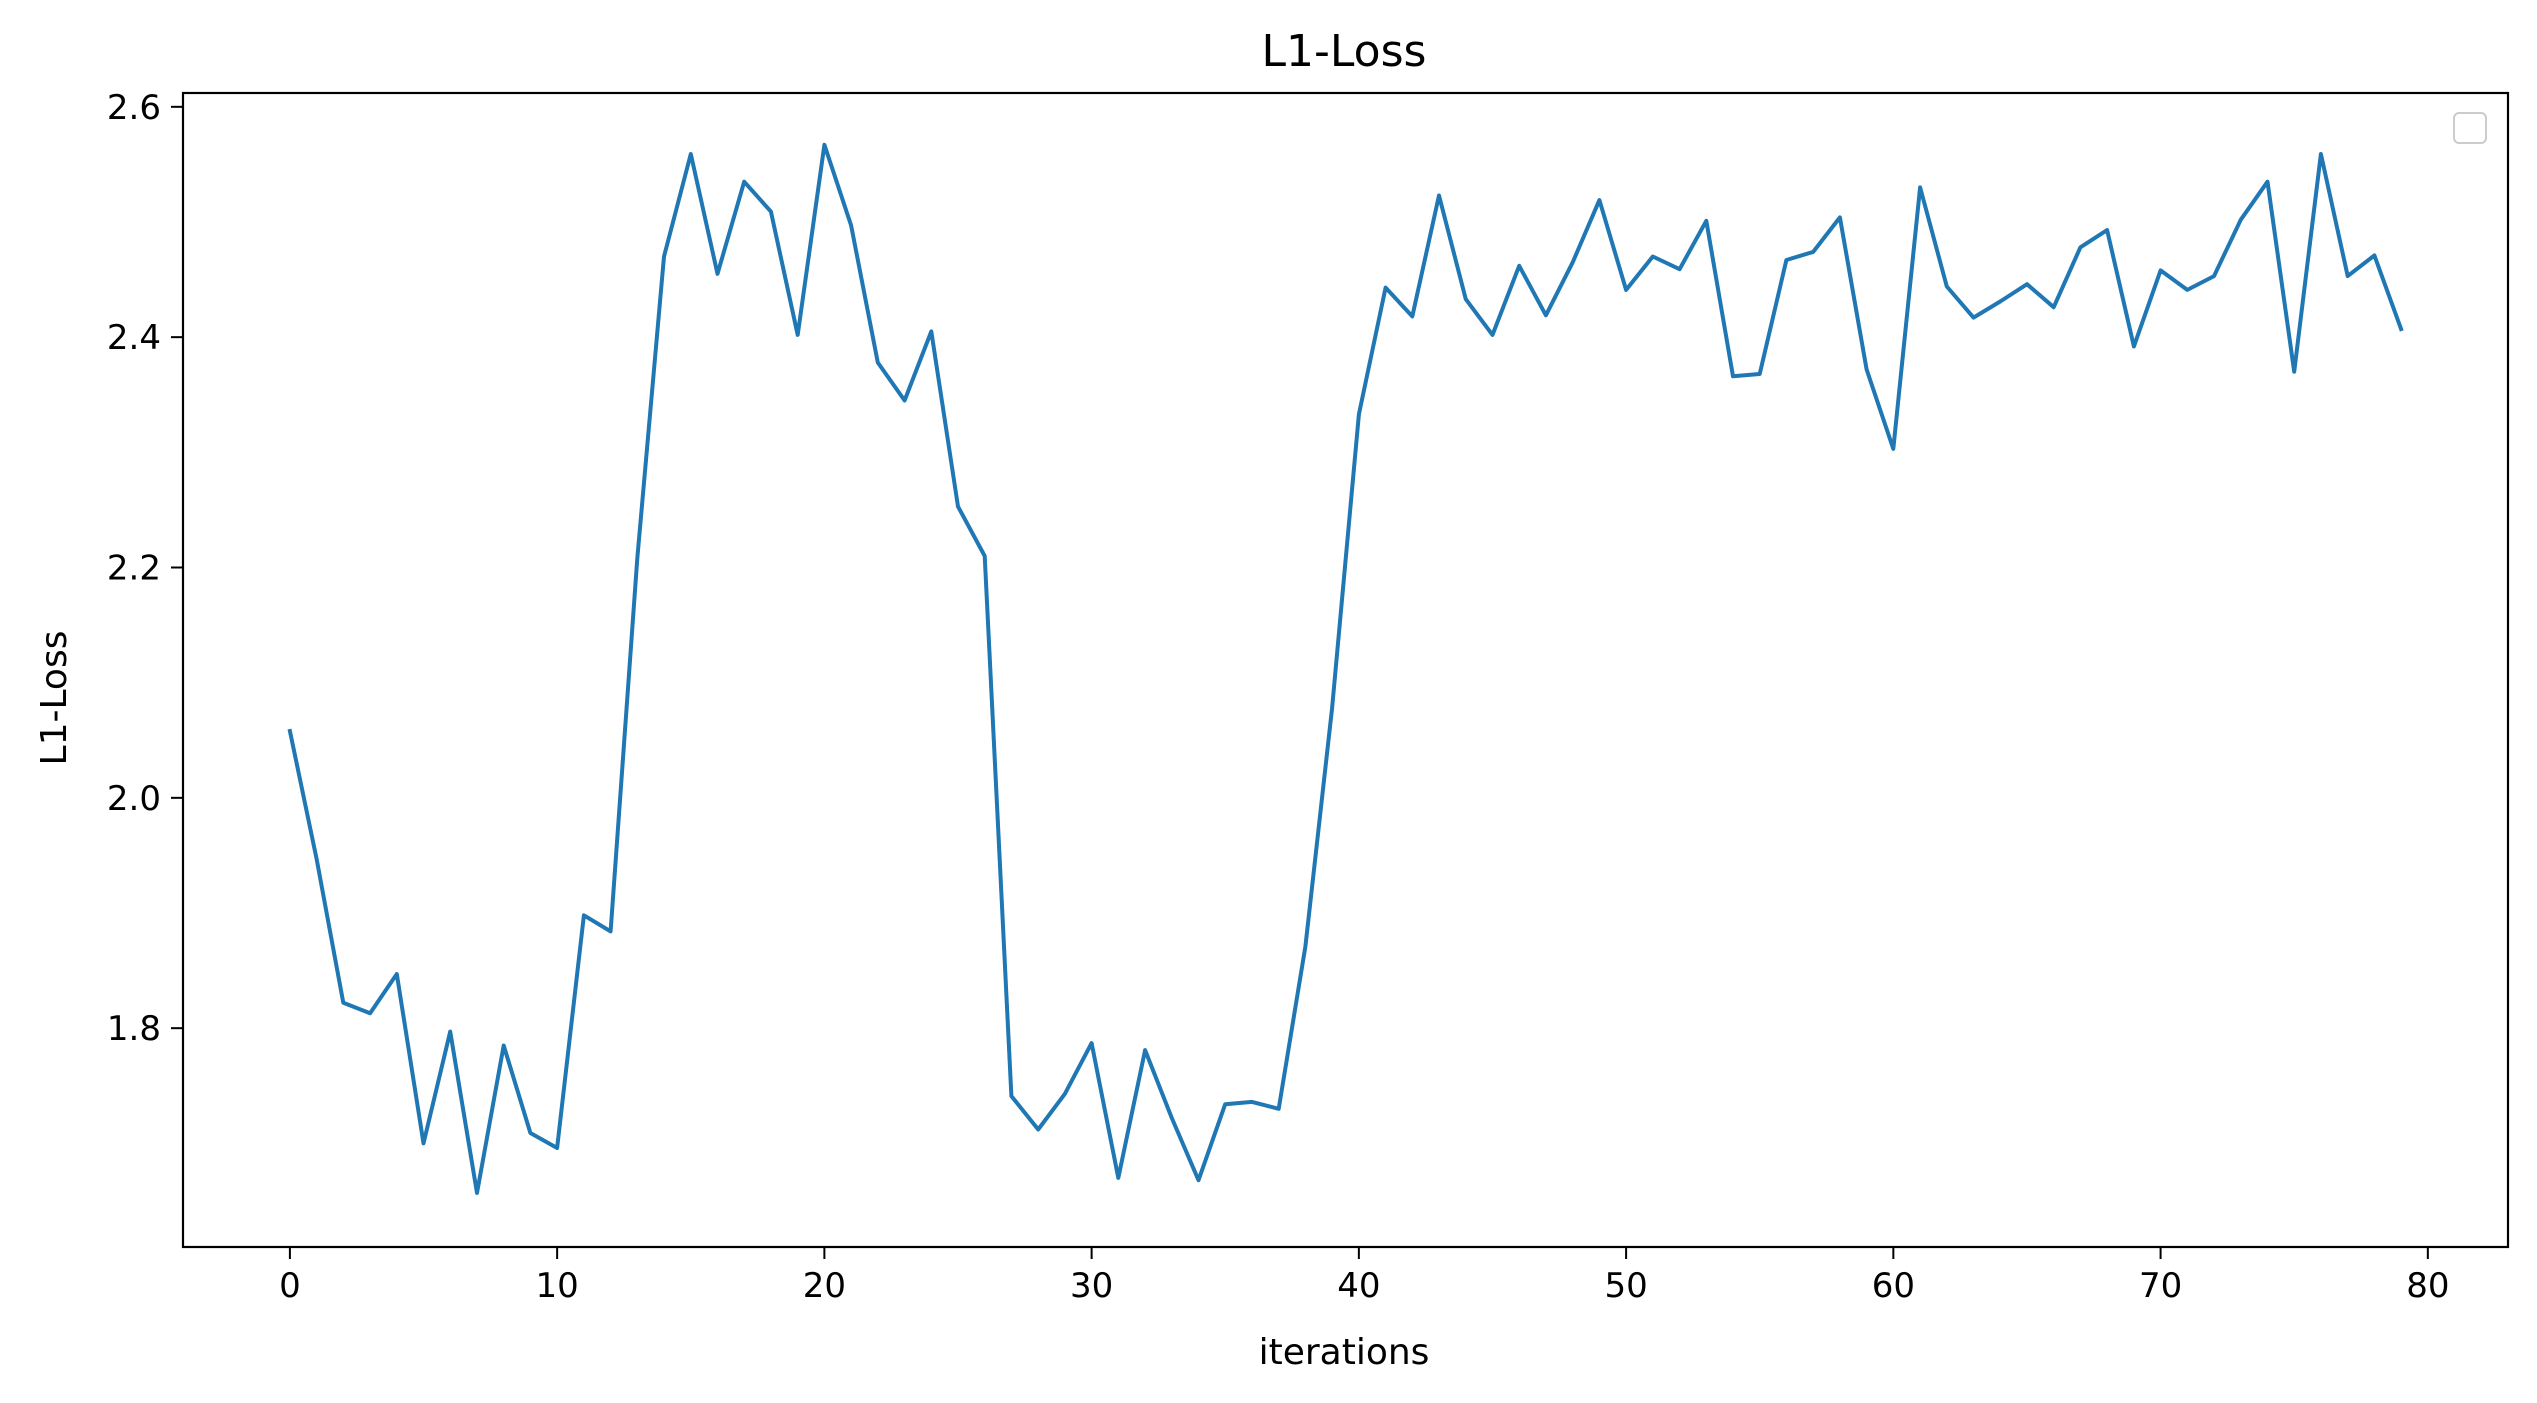 The height and width of the screenshot is (1403, 2537). I want to click on x-axis-label: iterations, so click(1344, 1352).